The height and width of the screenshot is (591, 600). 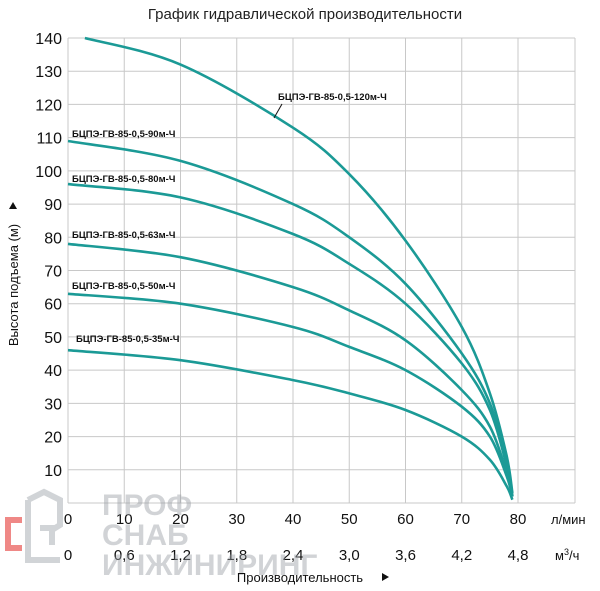 I want to click on x-axis-ticks-primary: 0 10 20 30 40 50 60 70 80, so click(x=295, y=519).